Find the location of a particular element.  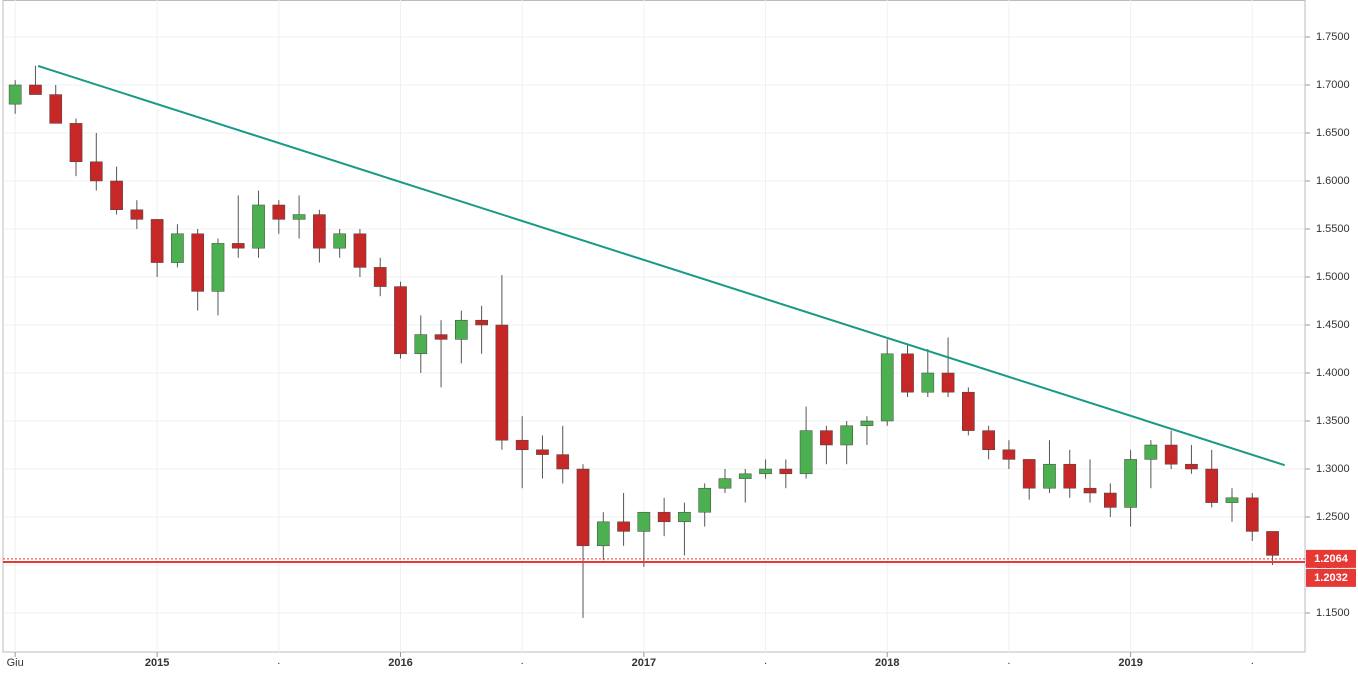

x-tick-label: Giu is located at coordinates (15, 663).